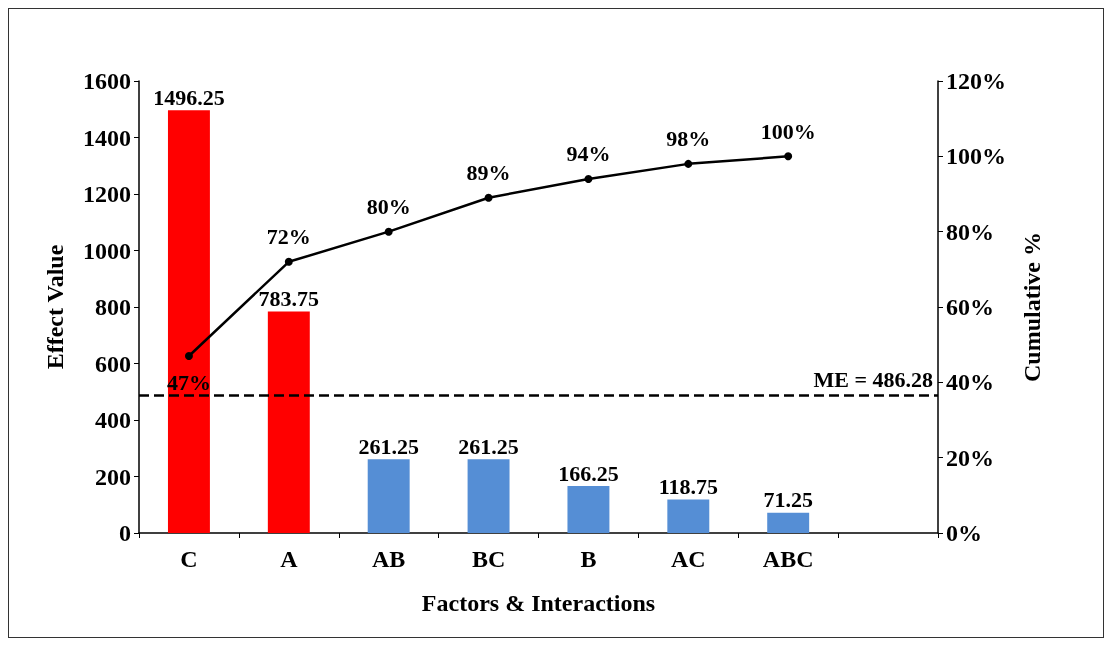 Image resolution: width=1114 pixels, height=646 pixels. What do you see at coordinates (113, 307) in the screenshot?
I see `y-tick-label: 800` at bounding box center [113, 307].